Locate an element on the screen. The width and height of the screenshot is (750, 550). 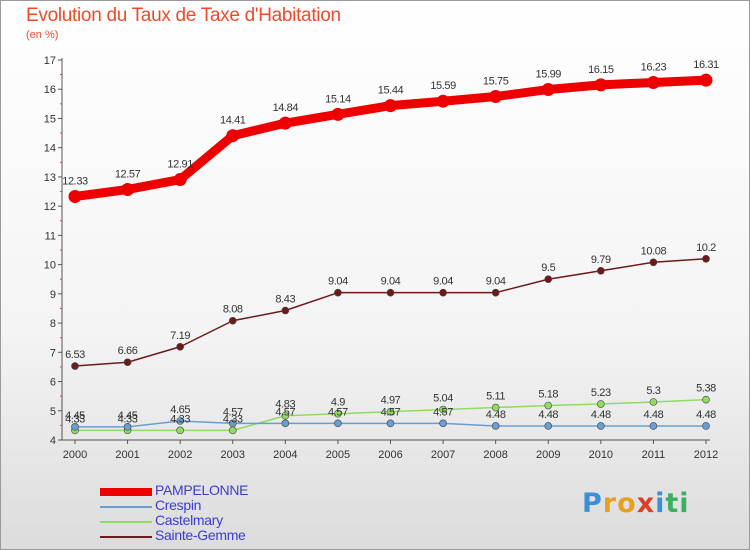
data-label-pampelonne: 12.33 is located at coordinates (75, 182).